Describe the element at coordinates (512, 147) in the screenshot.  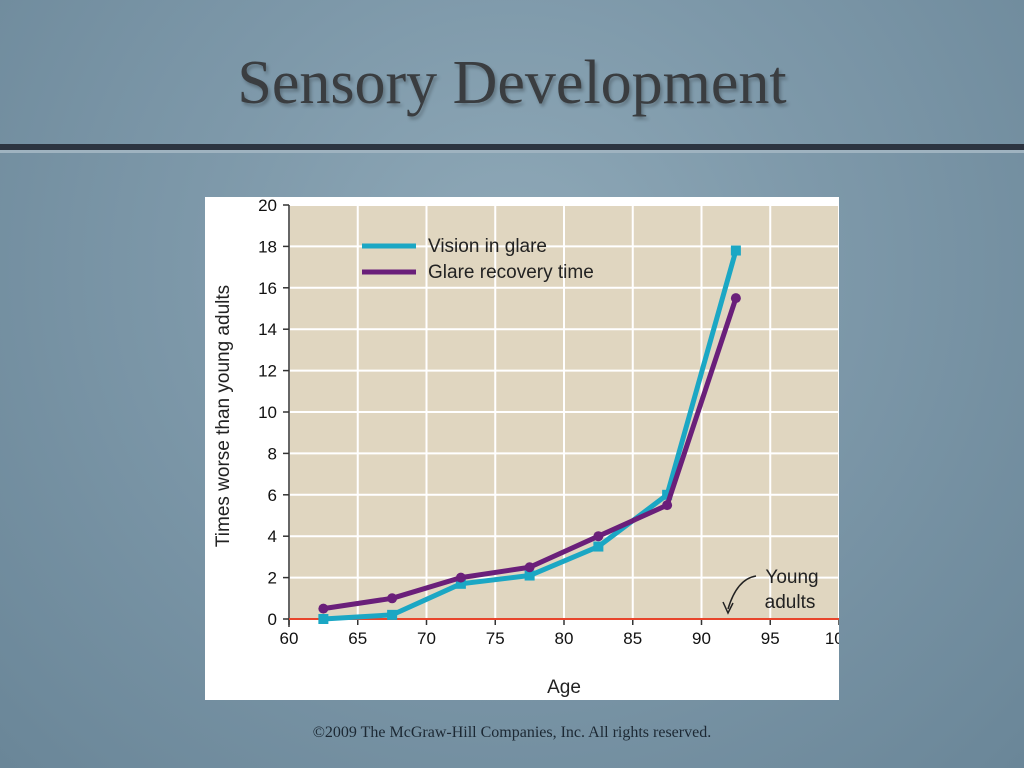
I see `title-divider` at that location.